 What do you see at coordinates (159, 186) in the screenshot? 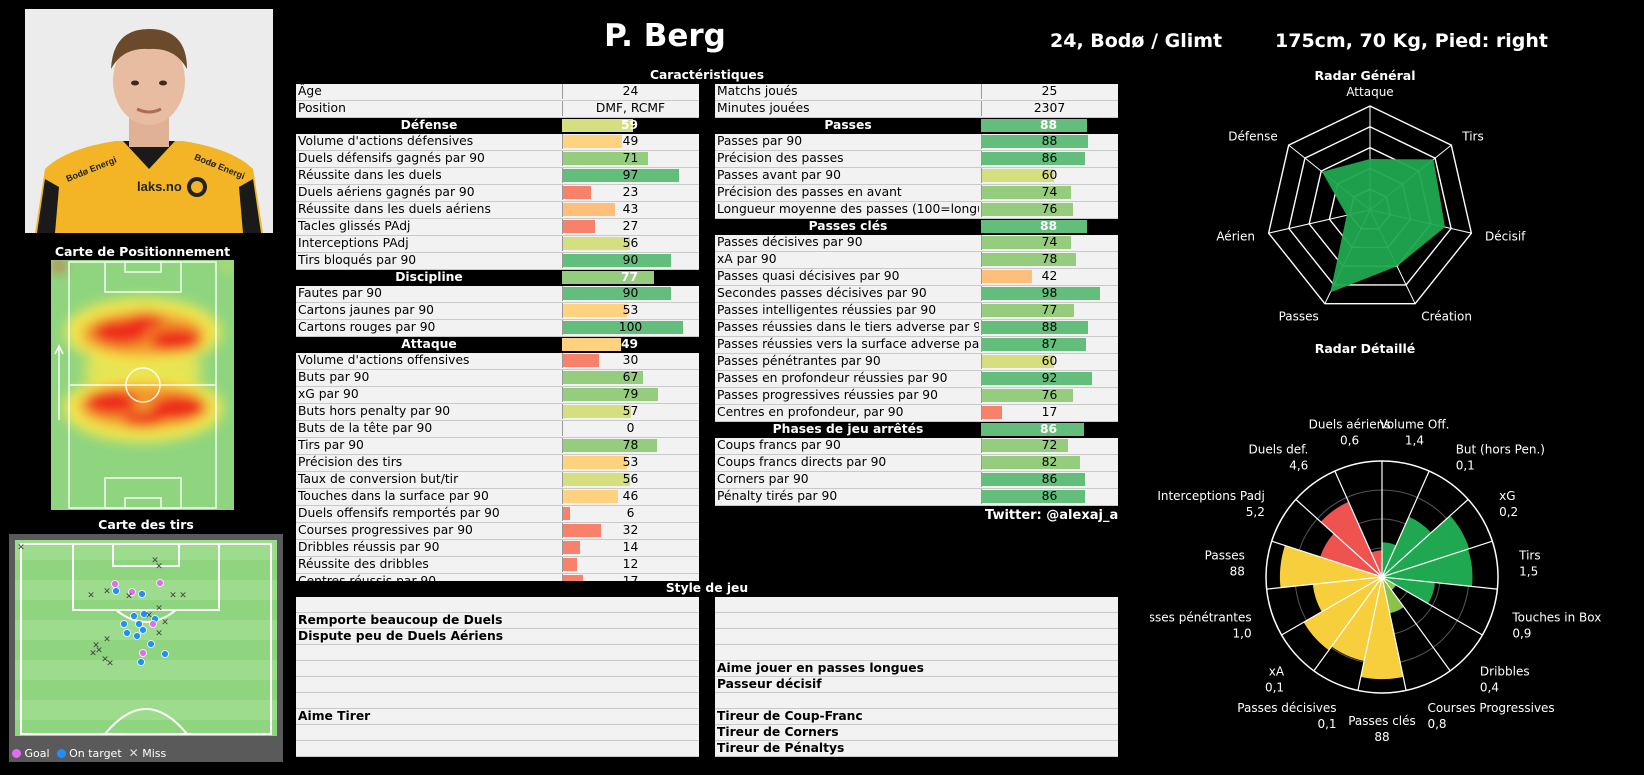
I see `shirt-sponsor: laks.no` at bounding box center [159, 186].